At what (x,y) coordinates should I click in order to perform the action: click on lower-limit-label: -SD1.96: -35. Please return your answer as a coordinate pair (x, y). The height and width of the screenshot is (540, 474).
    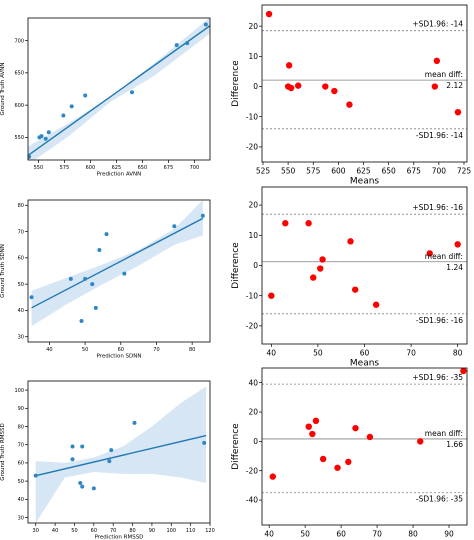
    Looking at the image, I should click on (439, 499).